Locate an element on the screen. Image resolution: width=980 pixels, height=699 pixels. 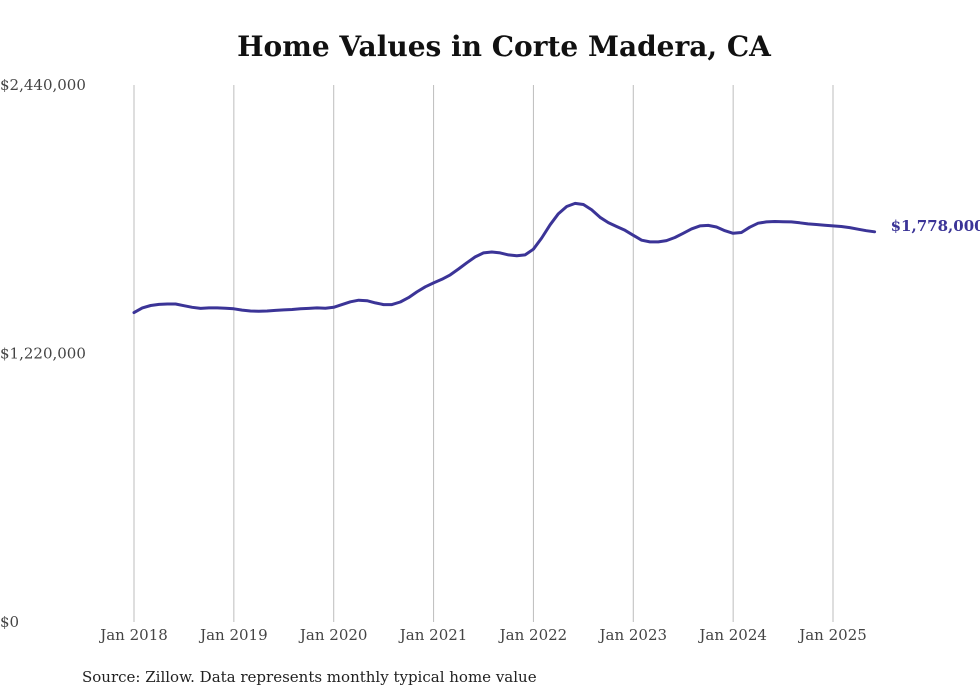
x-tick-label: Jan 2024 is located at coordinates (732, 635).